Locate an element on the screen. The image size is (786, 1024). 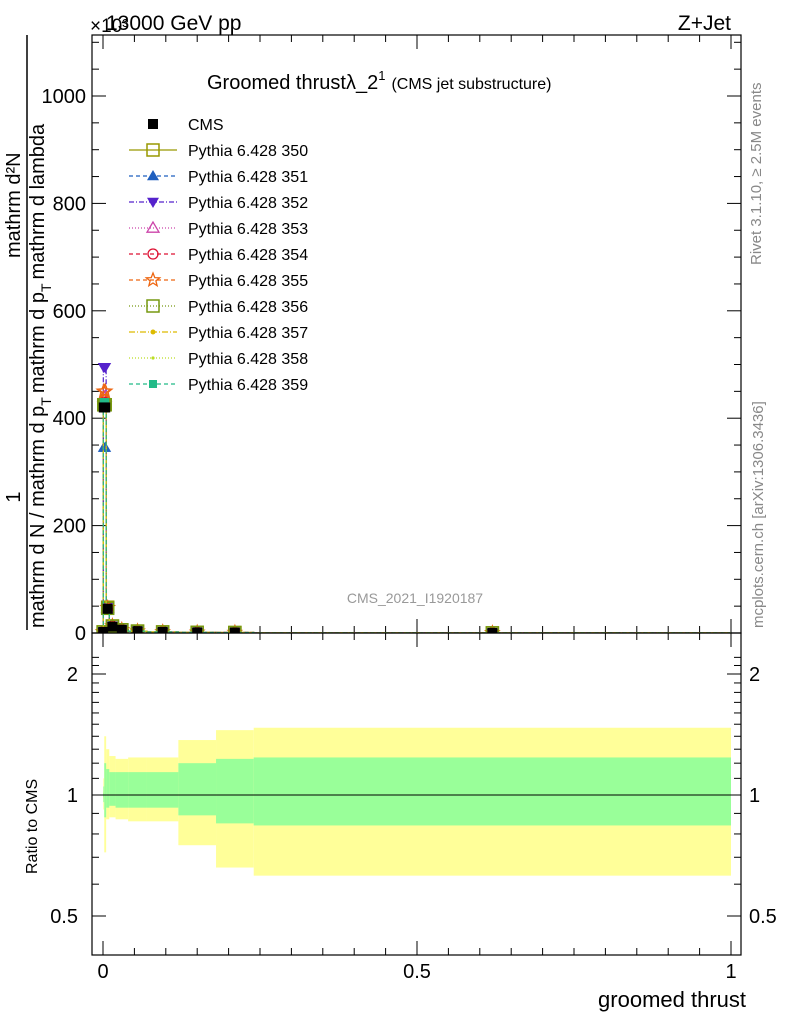
legend-entry-cms: CMS is located at coordinates (186, 125).